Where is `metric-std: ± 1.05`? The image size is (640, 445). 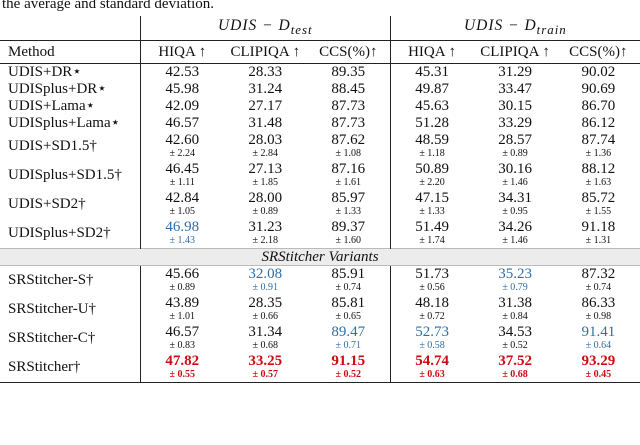 metric-std: ± 1.05 is located at coordinates (182, 211).